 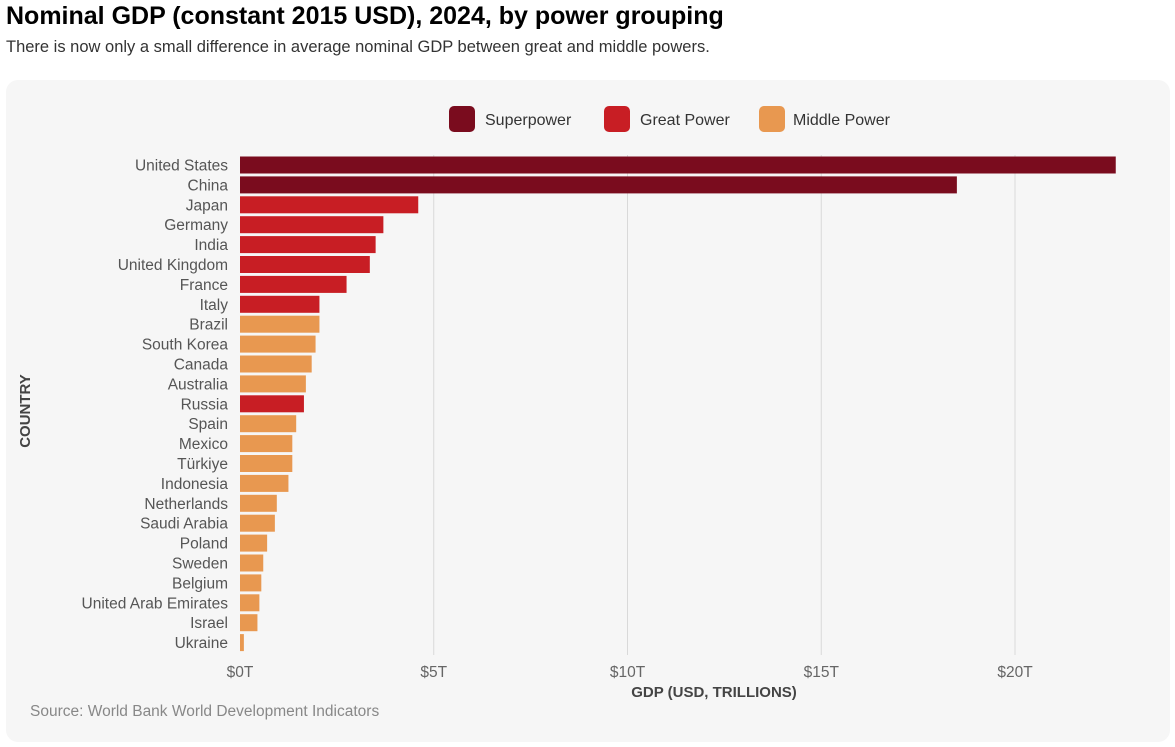 I want to click on category-label-china: China, so click(x=208, y=185).